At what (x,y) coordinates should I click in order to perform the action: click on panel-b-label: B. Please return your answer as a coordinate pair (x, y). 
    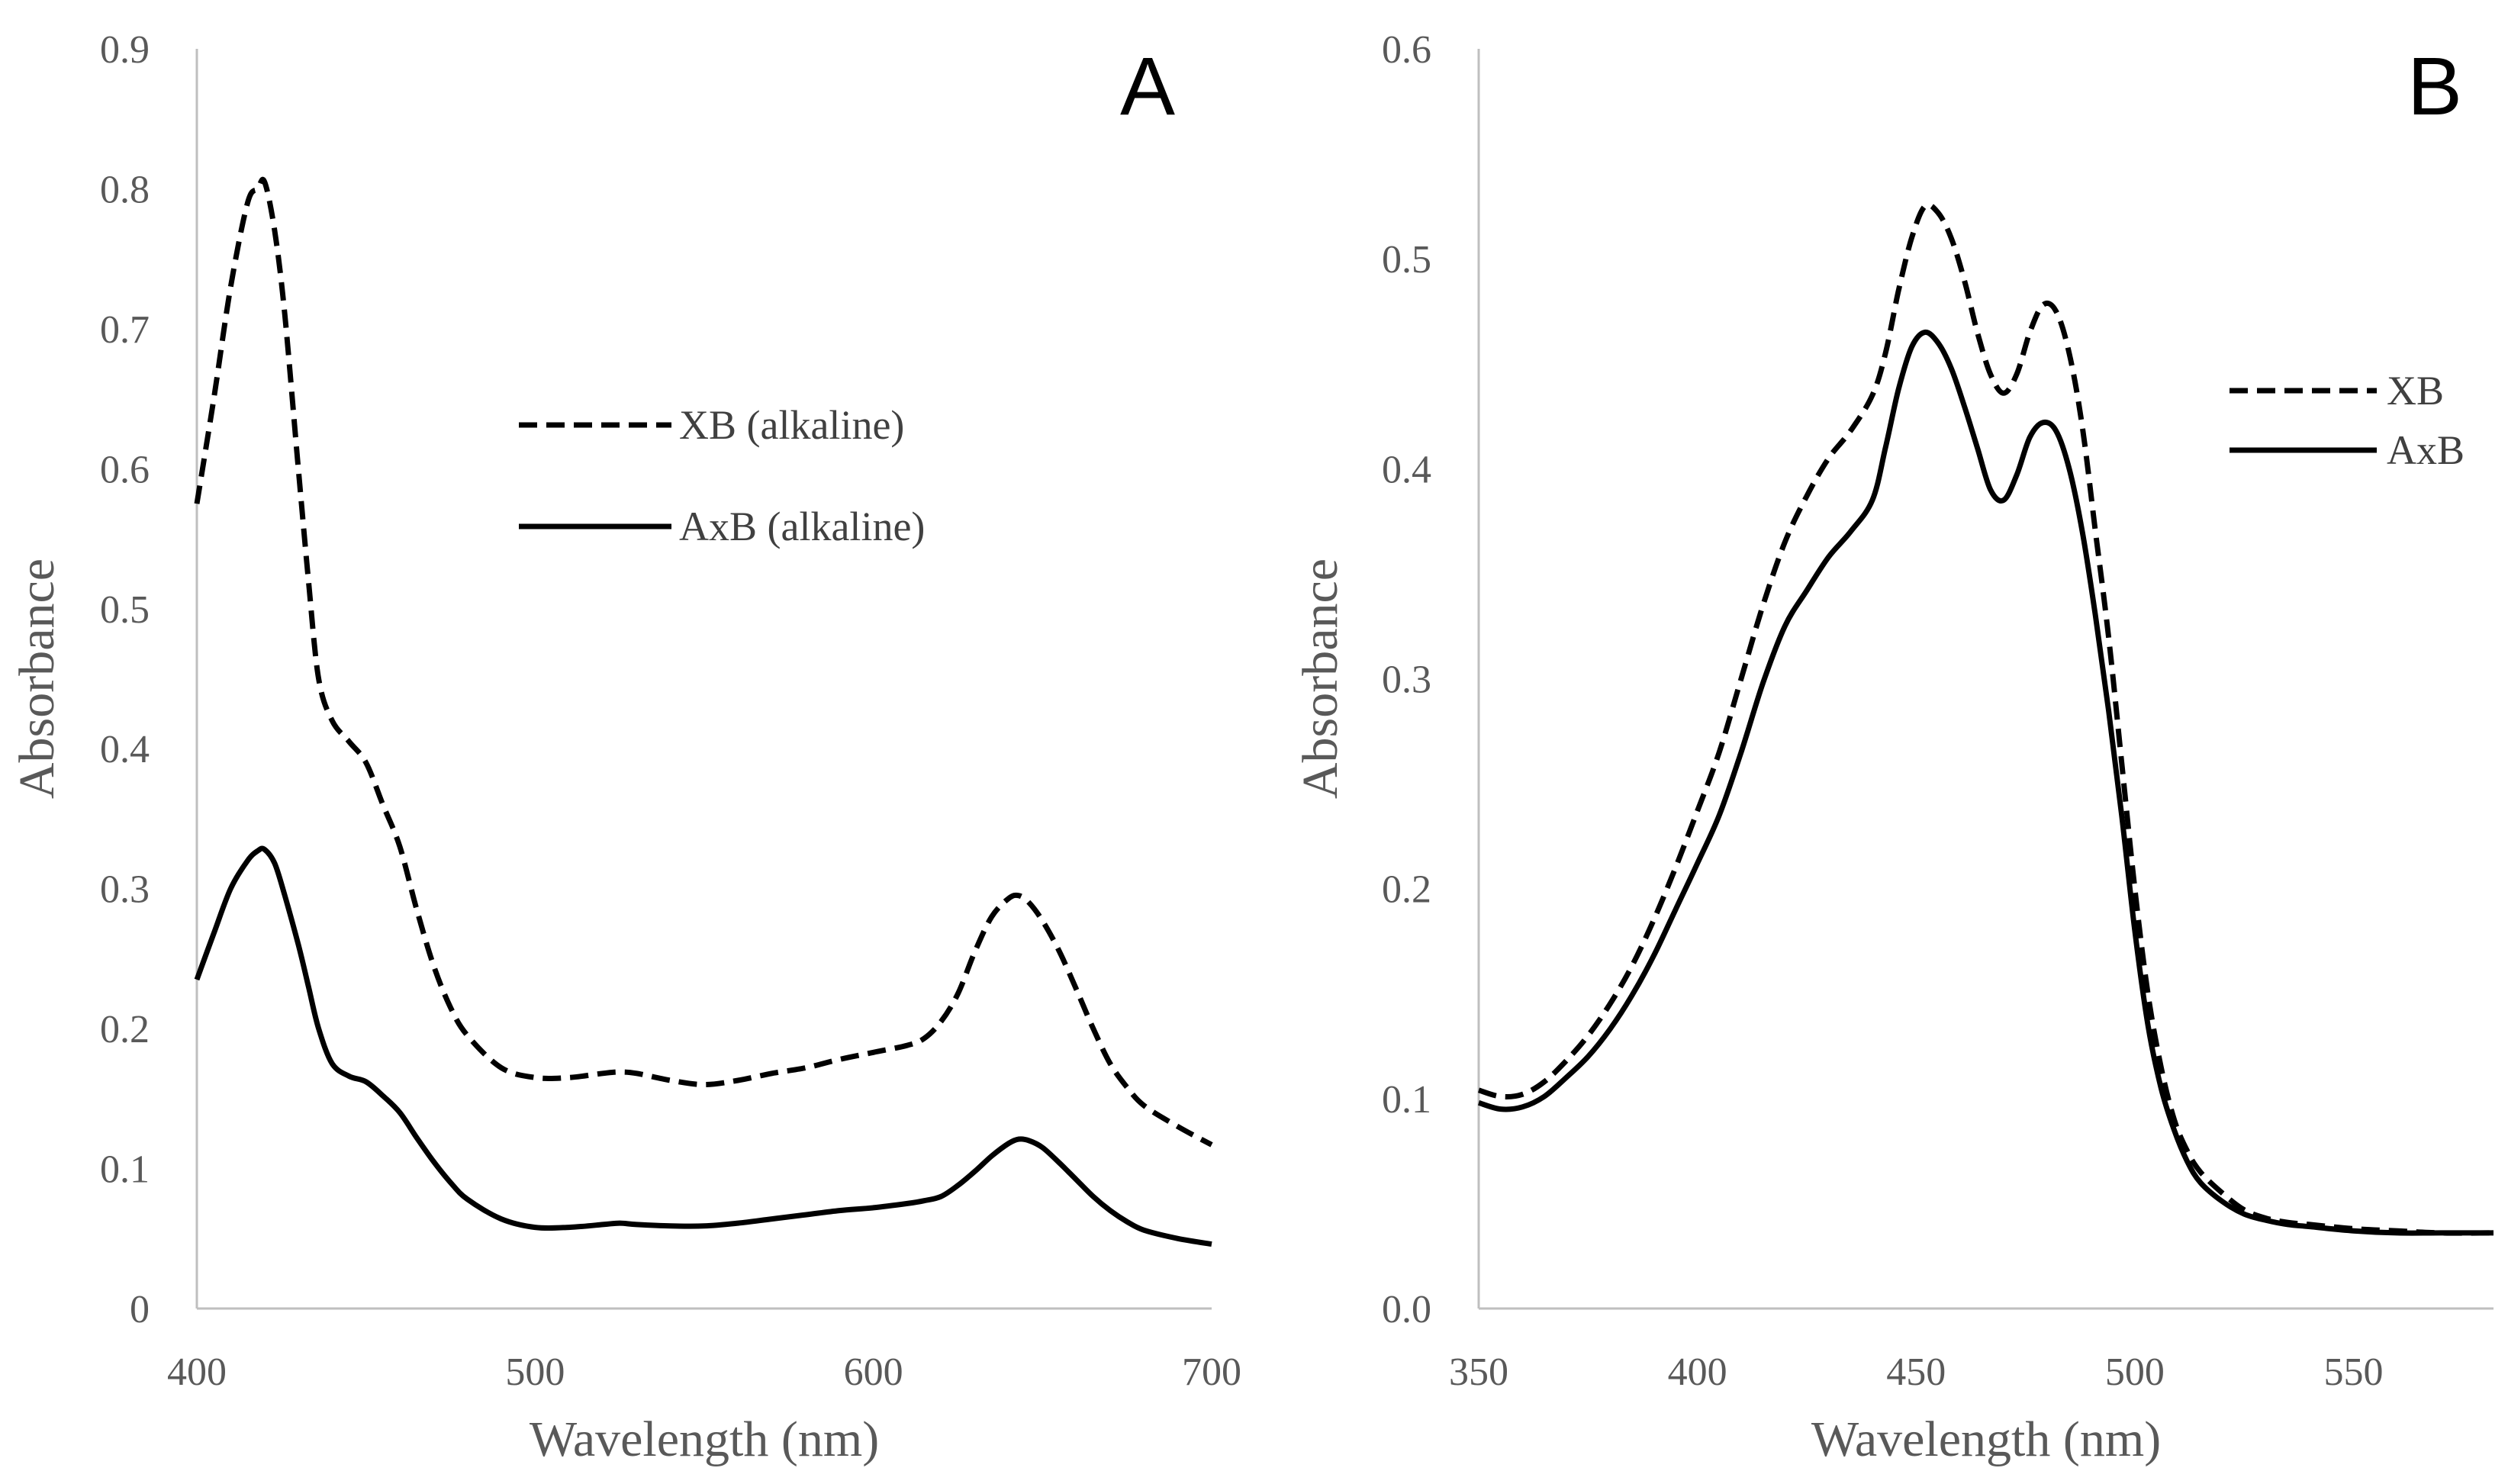
    Looking at the image, I should click on (2434, 86).